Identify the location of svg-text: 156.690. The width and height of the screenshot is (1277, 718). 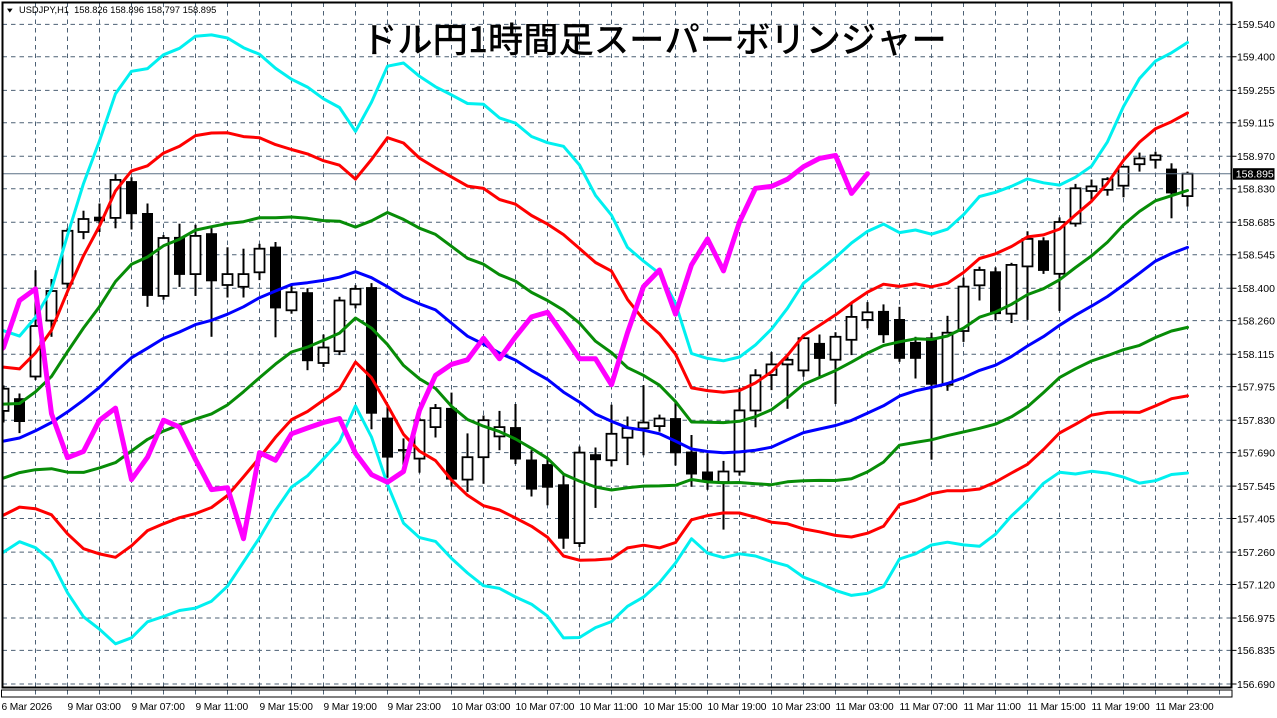
(1256, 685).